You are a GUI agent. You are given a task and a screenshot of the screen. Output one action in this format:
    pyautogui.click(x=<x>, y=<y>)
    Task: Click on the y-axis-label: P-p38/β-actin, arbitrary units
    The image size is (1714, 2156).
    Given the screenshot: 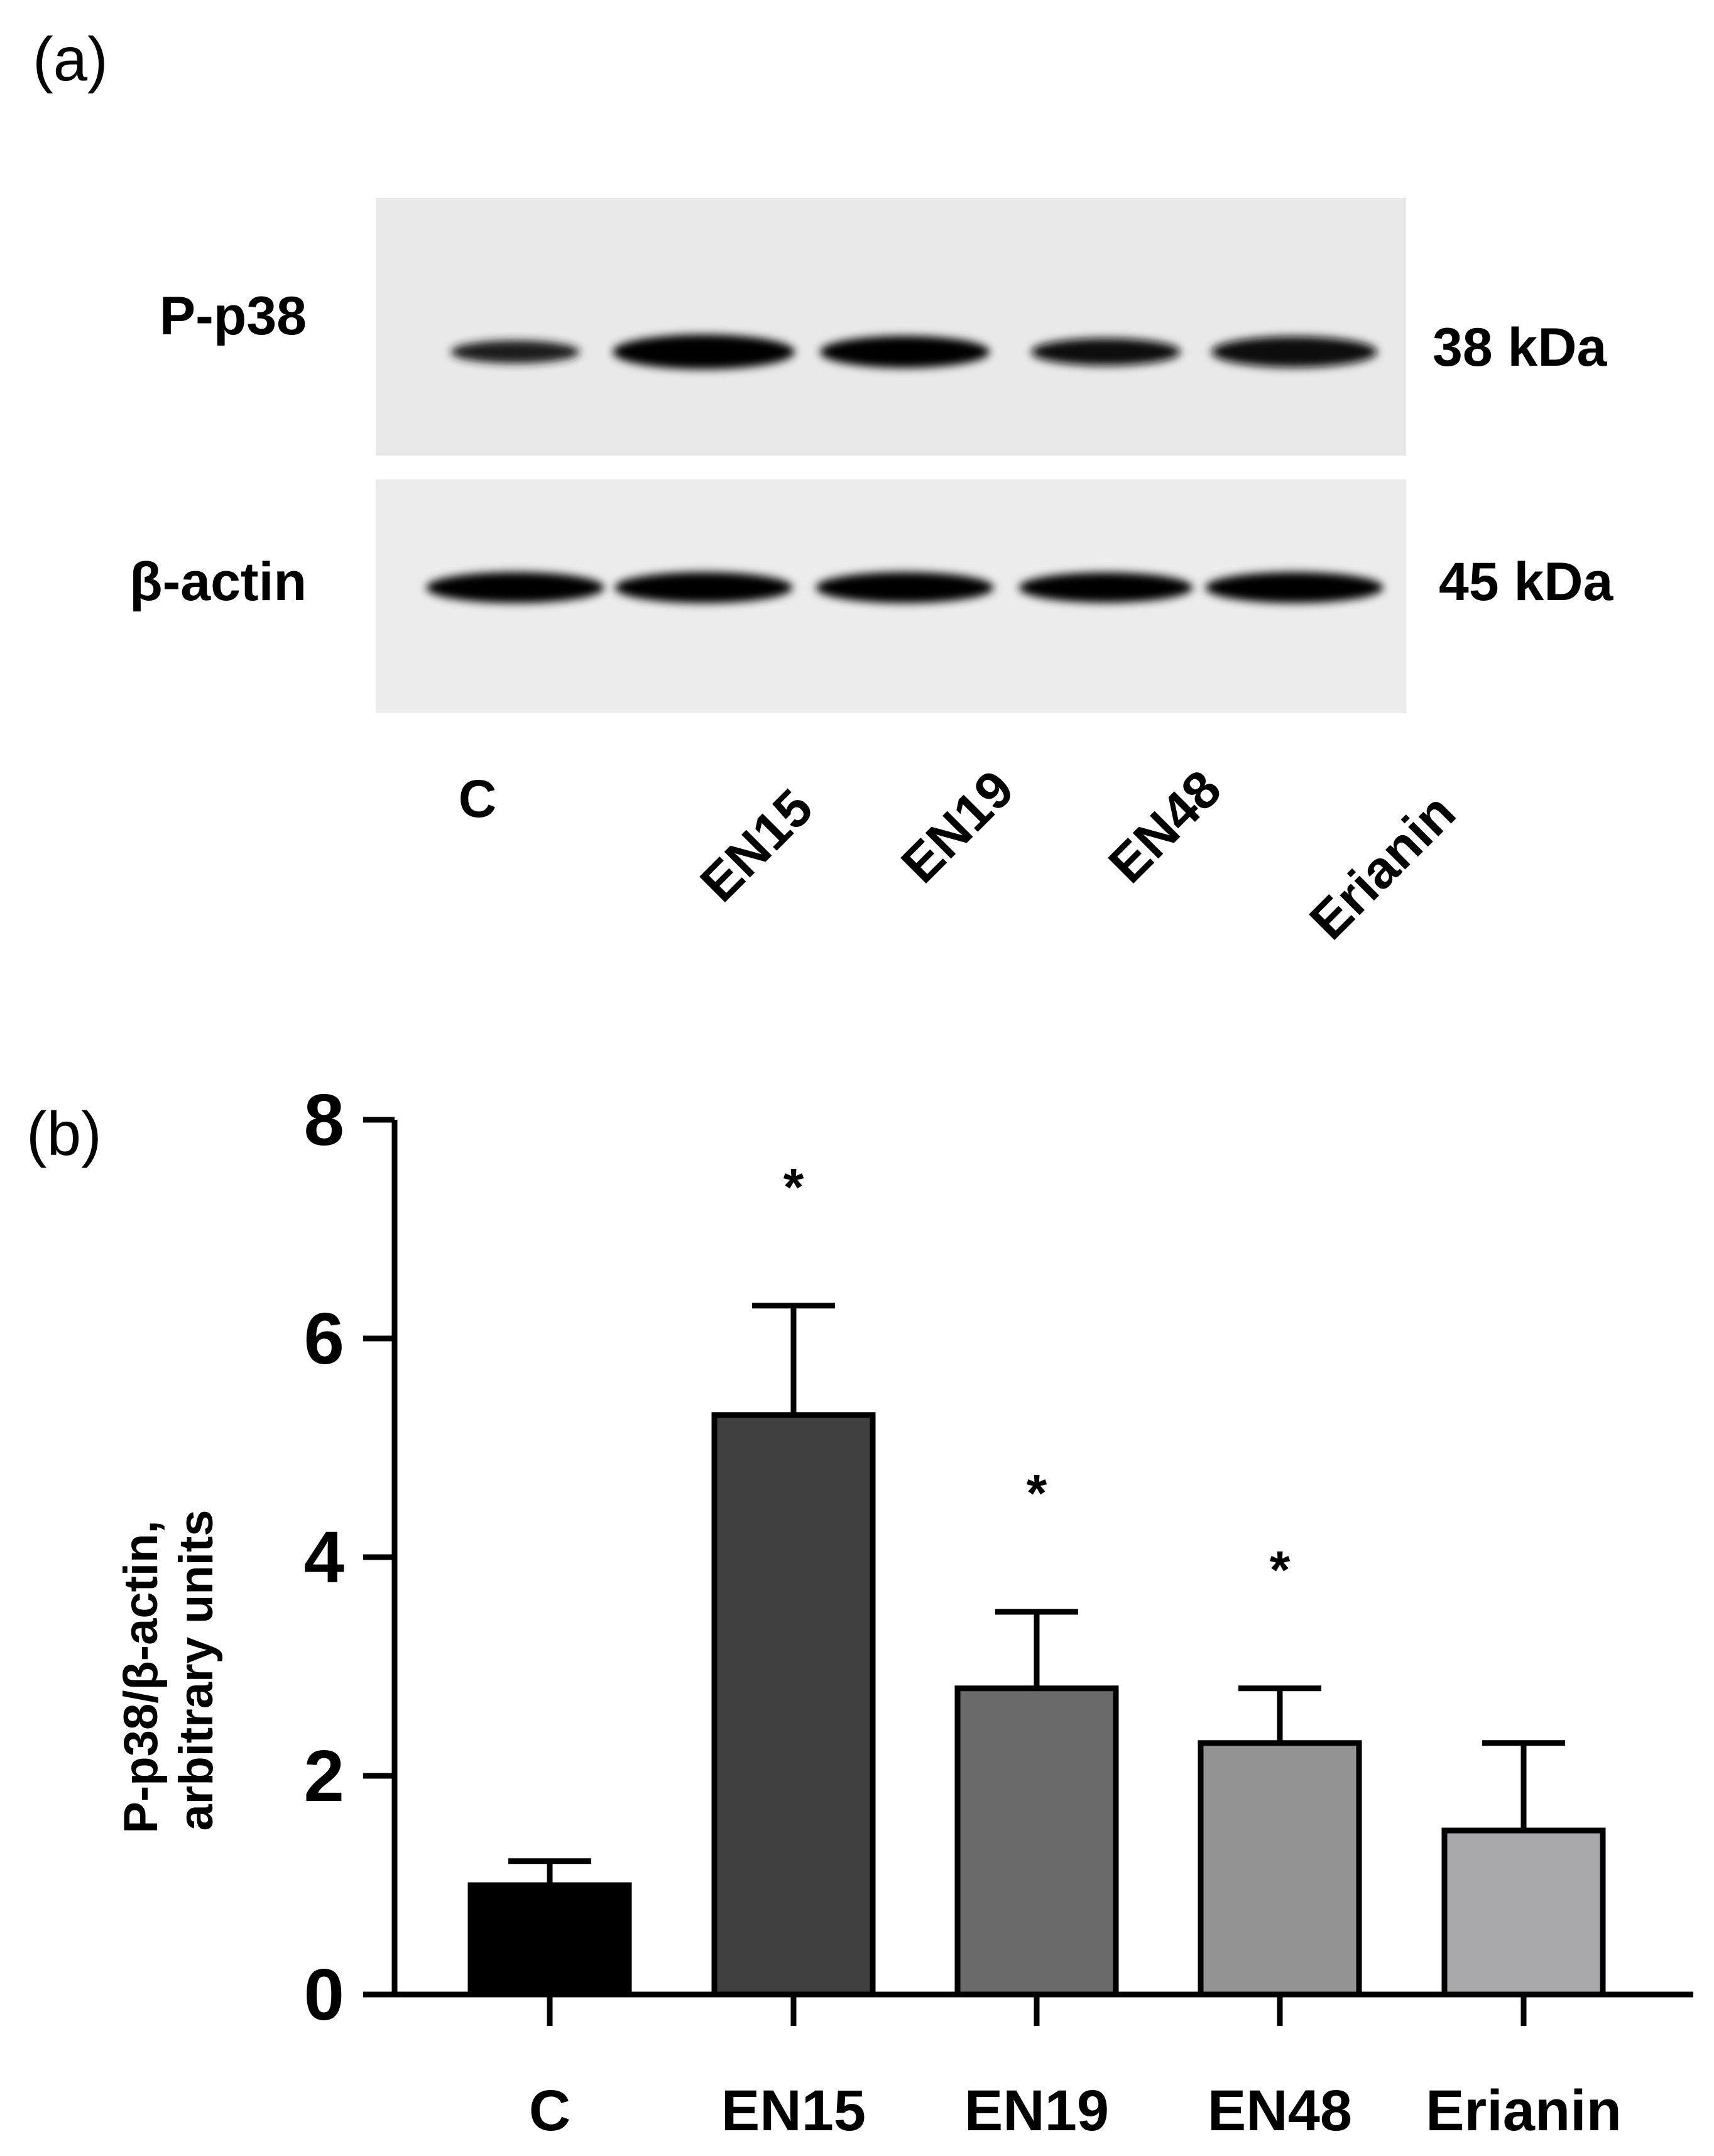 What is the action you would take?
    pyautogui.click(x=168, y=1670)
    